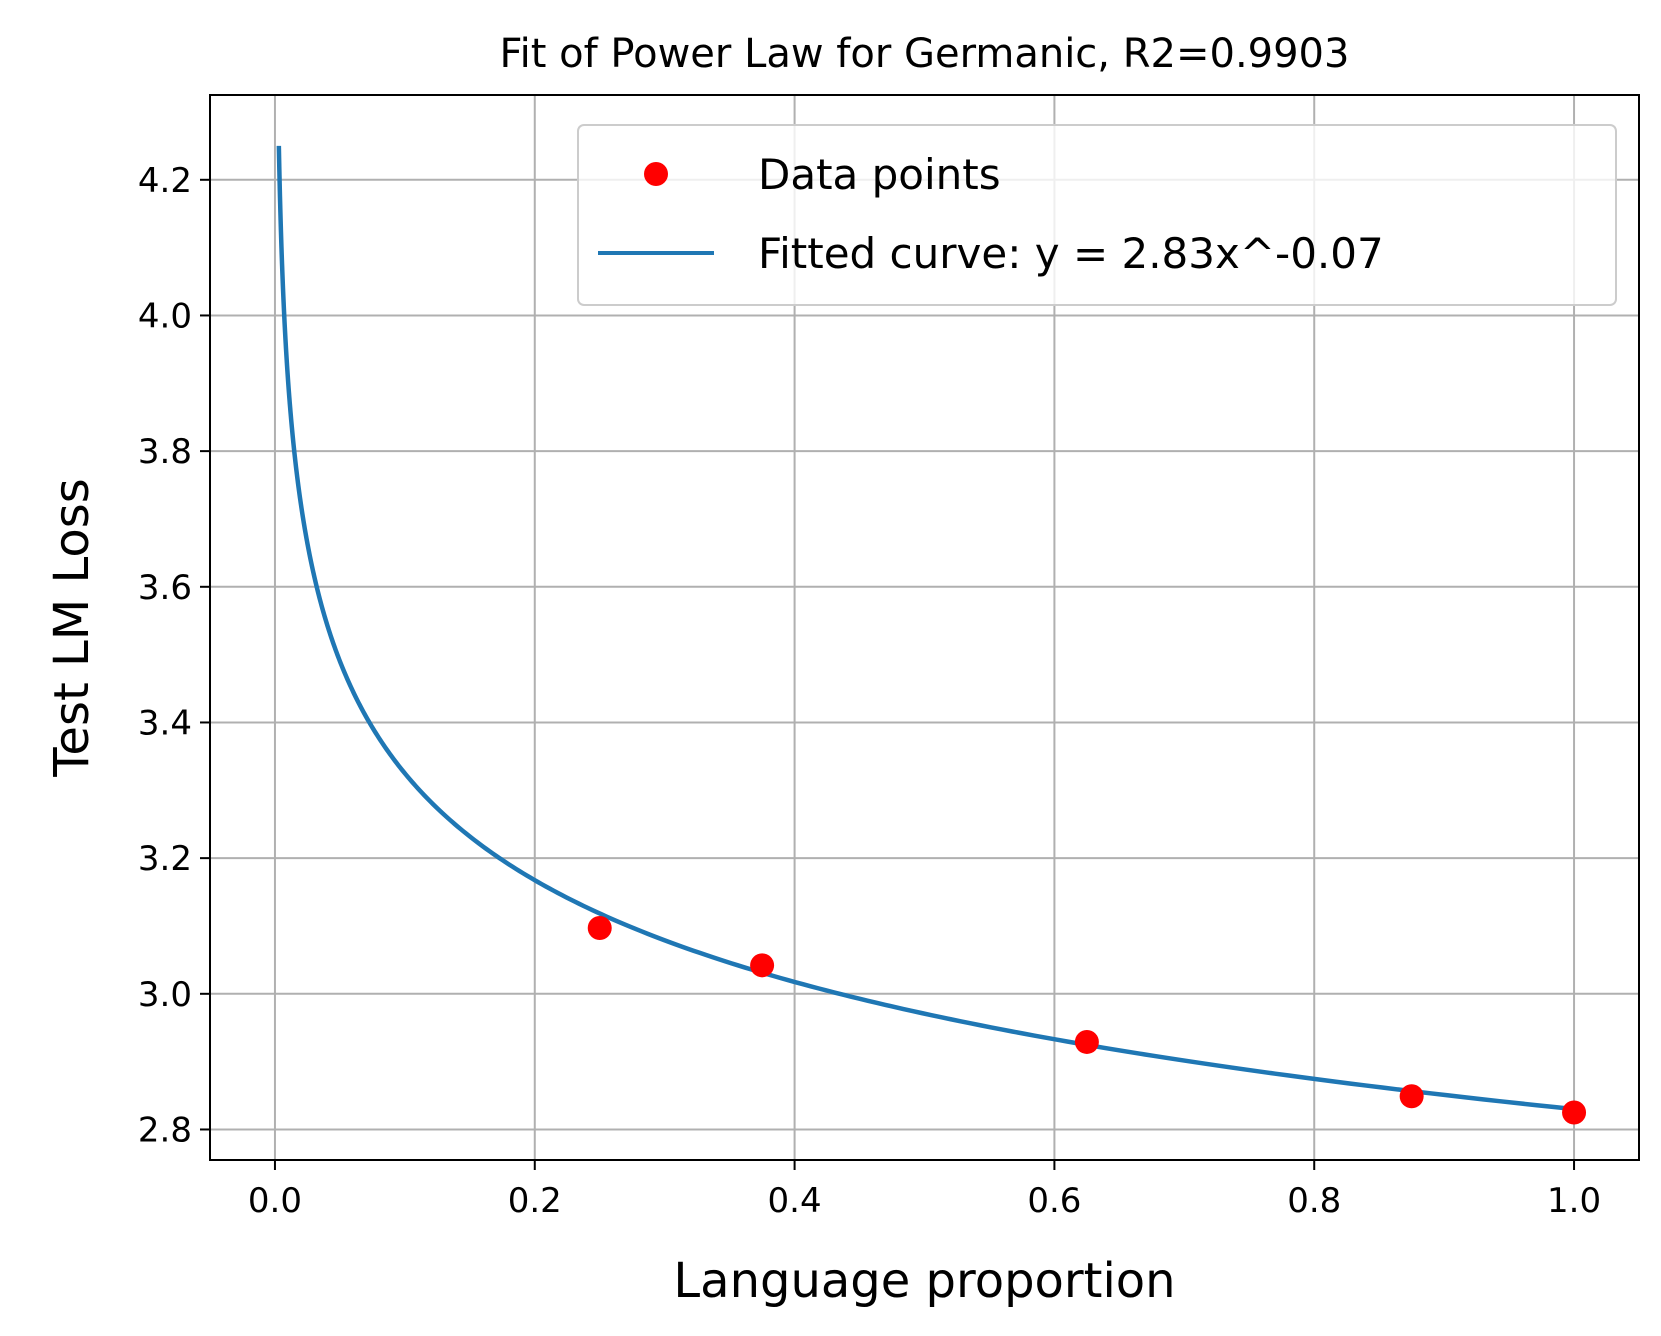 Image resolution: width=1661 pixels, height=1336 pixels. Describe the element at coordinates (879, 174) in the screenshot. I see `legend-label-data-points: Data points` at that location.